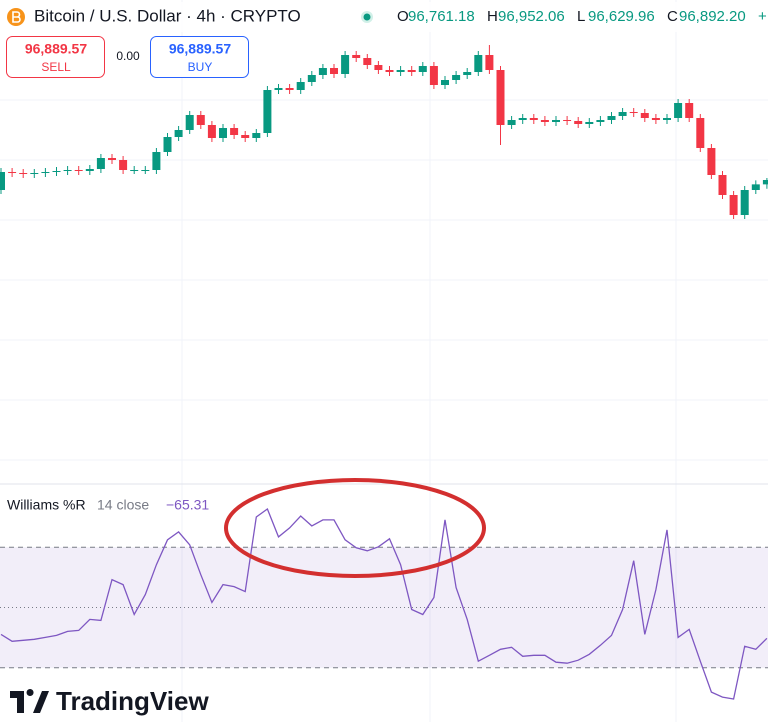 The width and height of the screenshot is (768, 722). I want to click on buy-label: BUY, so click(200, 67).